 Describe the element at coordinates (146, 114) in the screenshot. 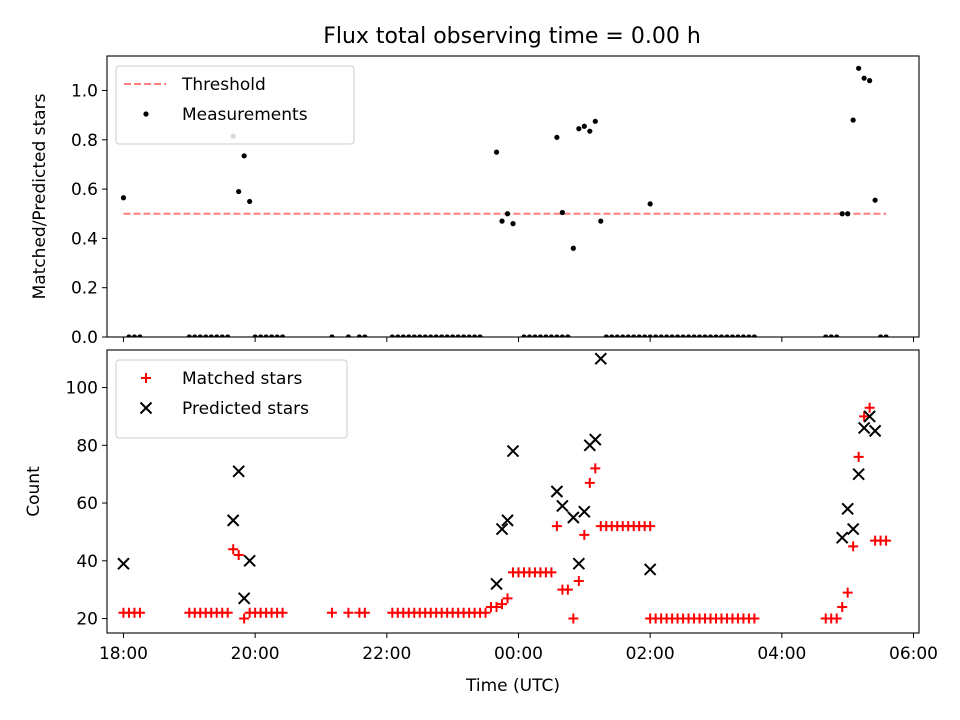

I see `legend-measurements-swatch` at that location.